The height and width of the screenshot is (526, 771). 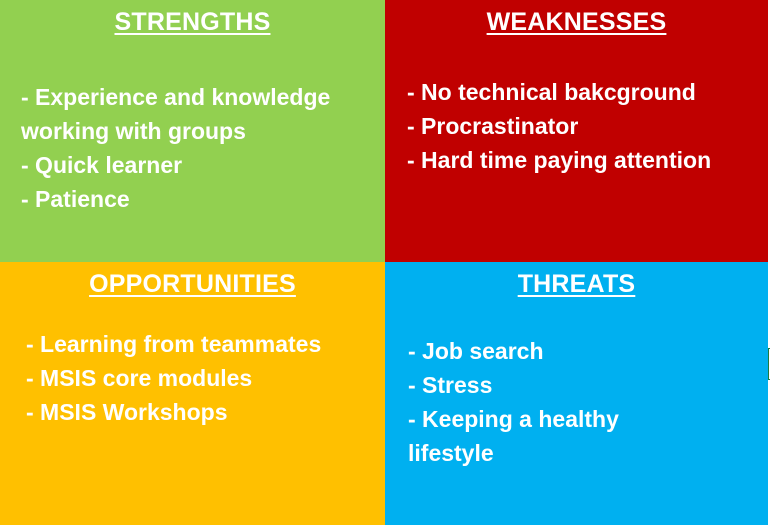 I want to click on threats-item: - Stress, so click(x=450, y=385).